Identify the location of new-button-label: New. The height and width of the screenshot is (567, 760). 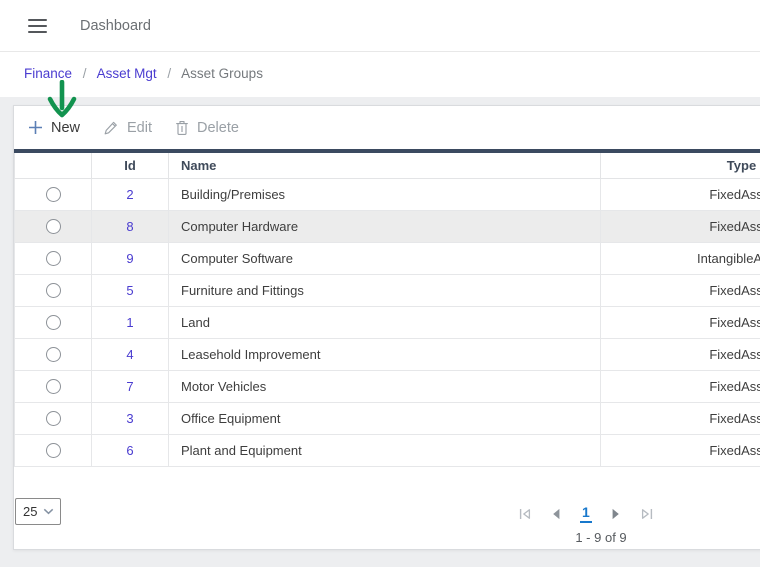
(66, 127).